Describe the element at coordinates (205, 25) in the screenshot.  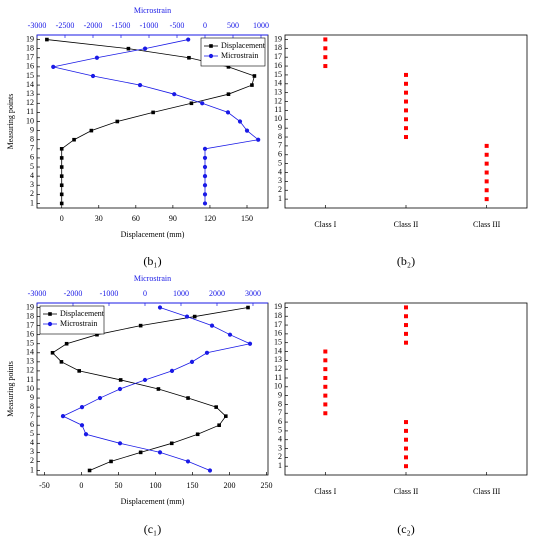
I see `x2-tick-label: 0` at that location.